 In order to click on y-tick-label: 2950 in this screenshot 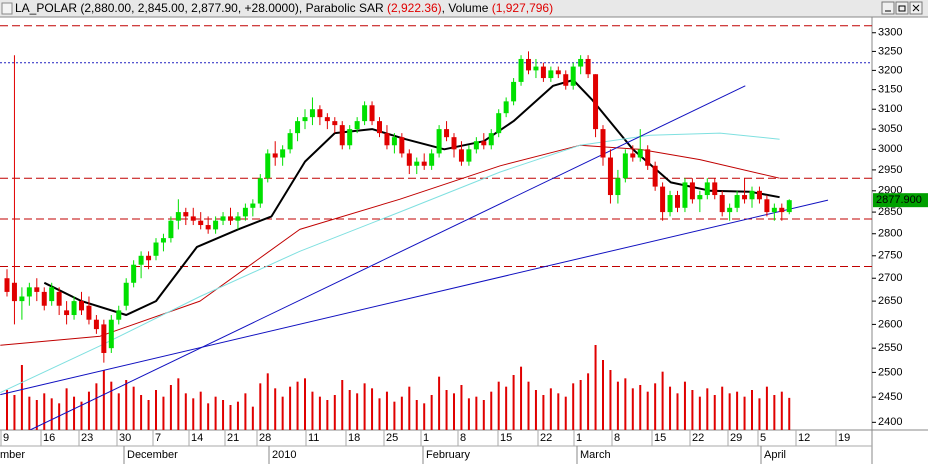, I will do `click(890, 170)`.